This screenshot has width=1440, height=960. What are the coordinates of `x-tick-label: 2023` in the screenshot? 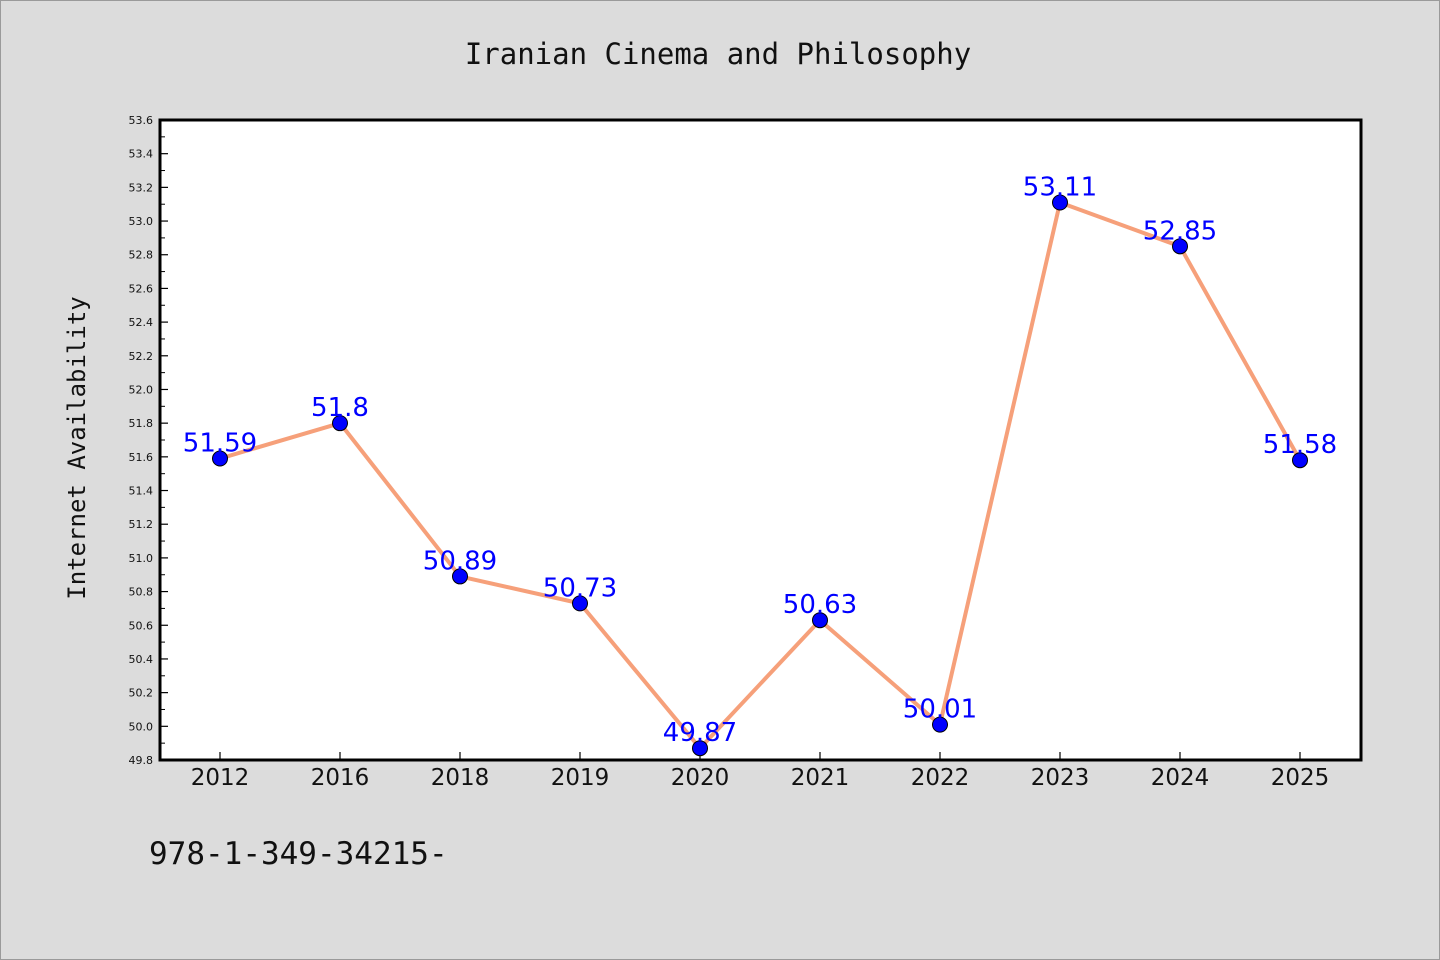 It's located at (1060, 778).